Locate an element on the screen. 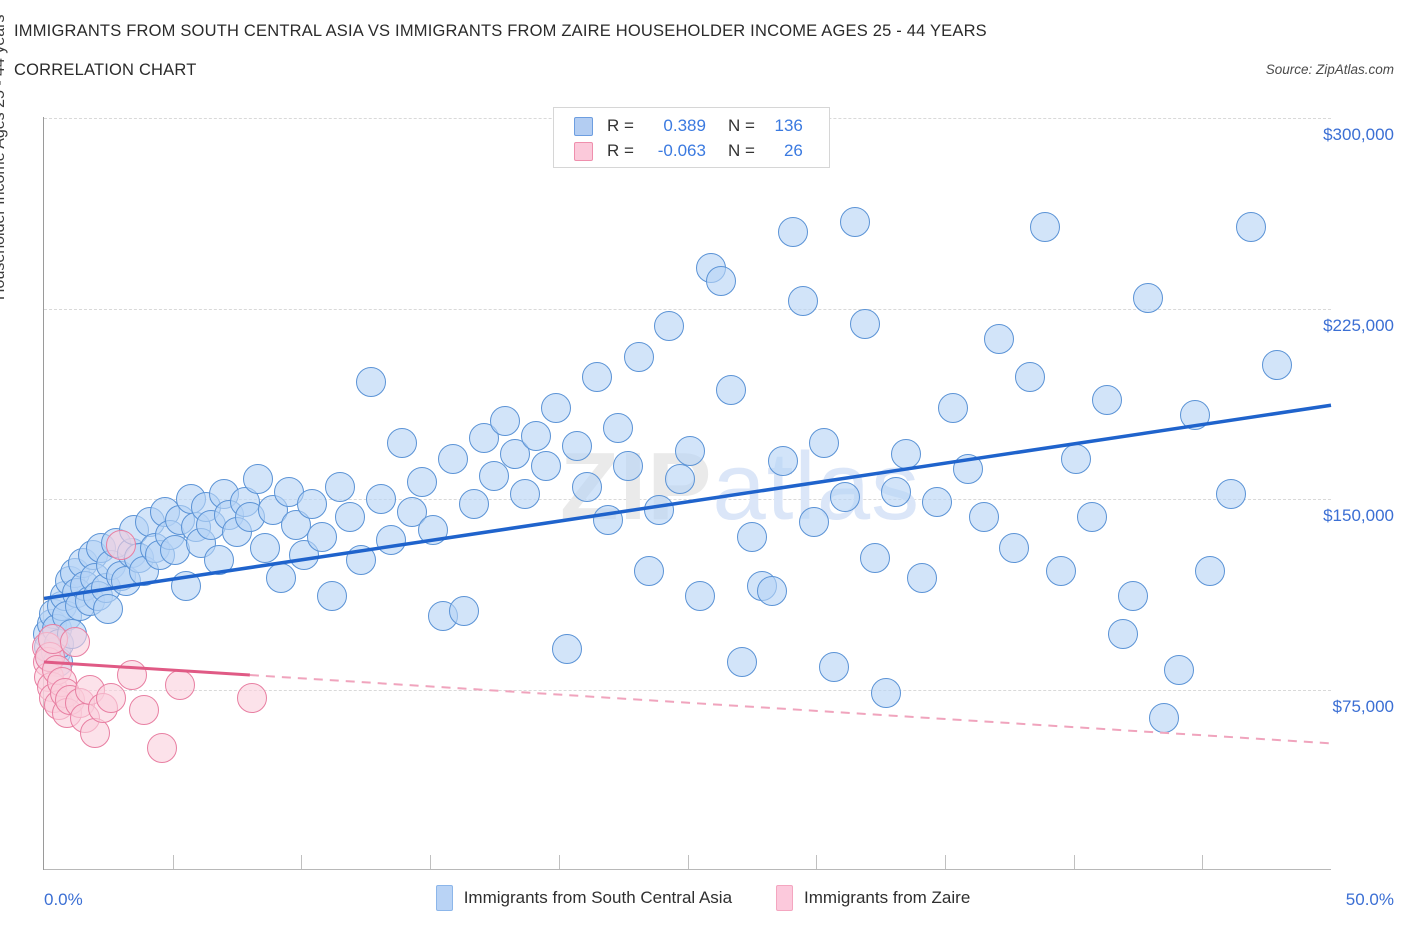 This screenshot has height=930, width=1406. gridline is located at coordinates (687, 309).